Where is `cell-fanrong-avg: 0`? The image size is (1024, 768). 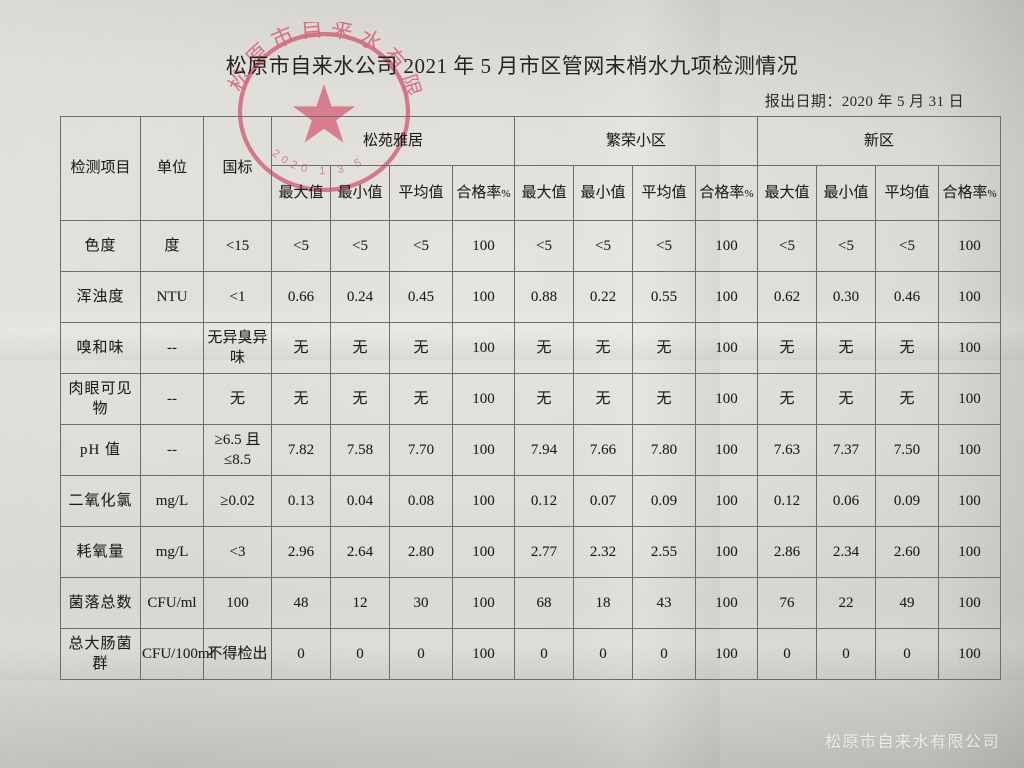
cell-fanrong-avg: 0 is located at coordinates (664, 654).